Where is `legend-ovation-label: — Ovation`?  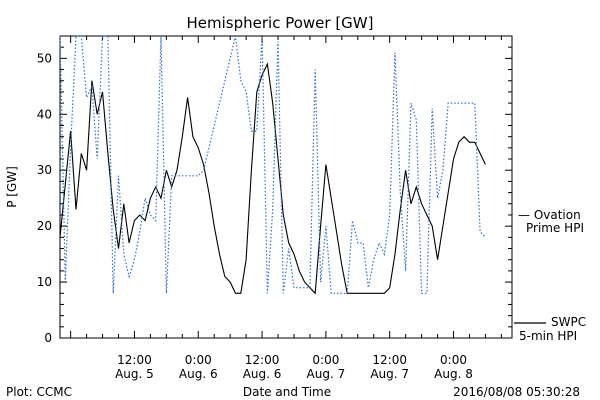
legend-ovation-label: — Ovation is located at coordinates (549, 215).